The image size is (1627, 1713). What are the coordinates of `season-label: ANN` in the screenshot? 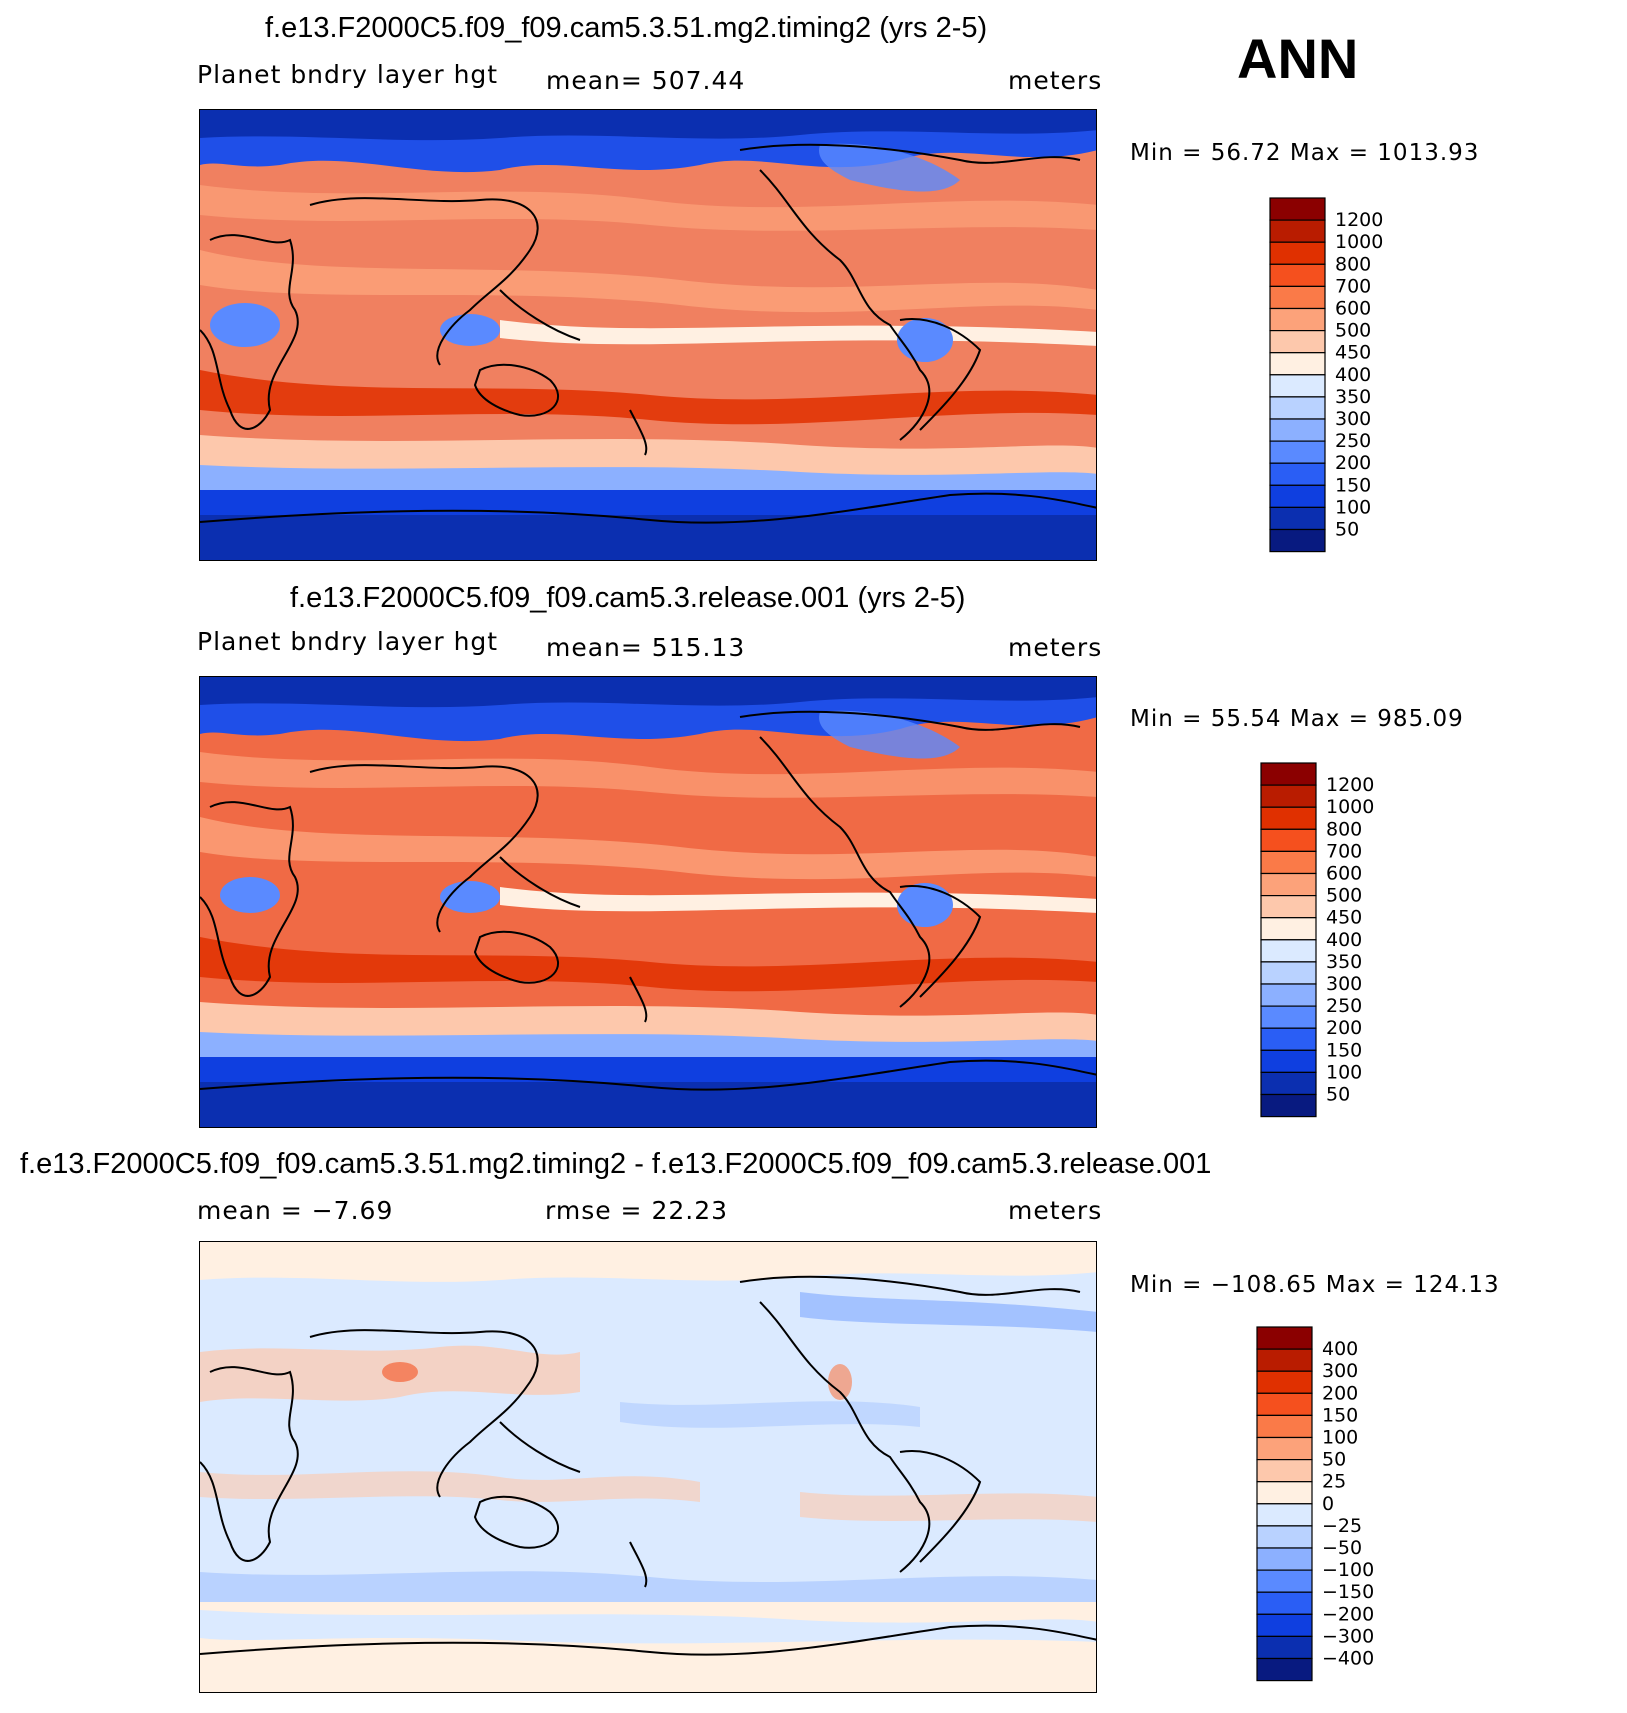 It's located at (1298, 58).